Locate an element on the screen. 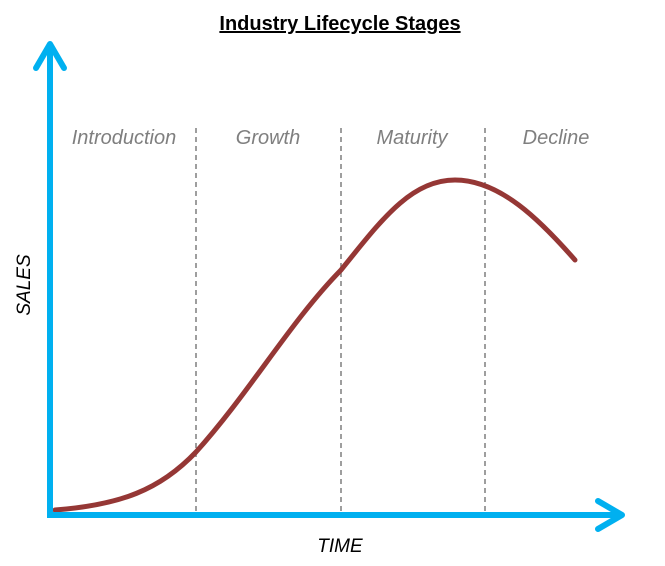  stage-label: Decline is located at coordinates (556, 138).